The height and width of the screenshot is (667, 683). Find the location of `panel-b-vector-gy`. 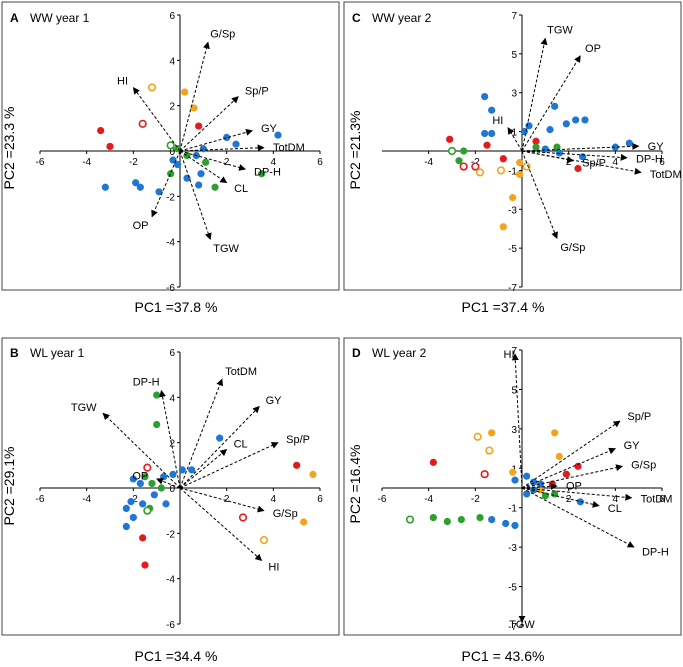

panel-b-vector-gy is located at coordinates (219, 447).